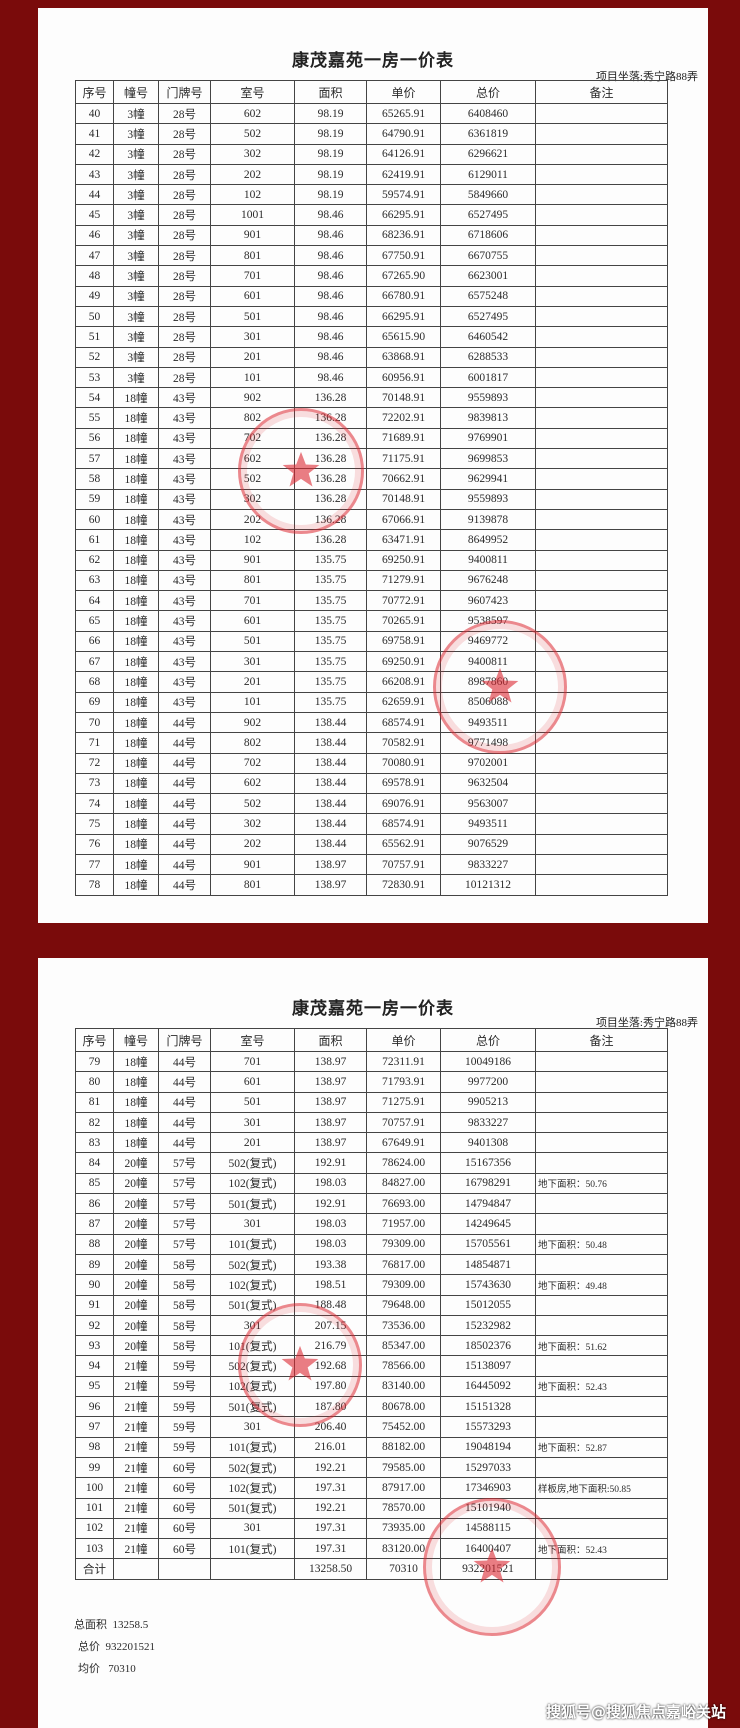  Describe the element at coordinates (94, 1040) in the screenshot. I see `header-seq: 序号` at that location.